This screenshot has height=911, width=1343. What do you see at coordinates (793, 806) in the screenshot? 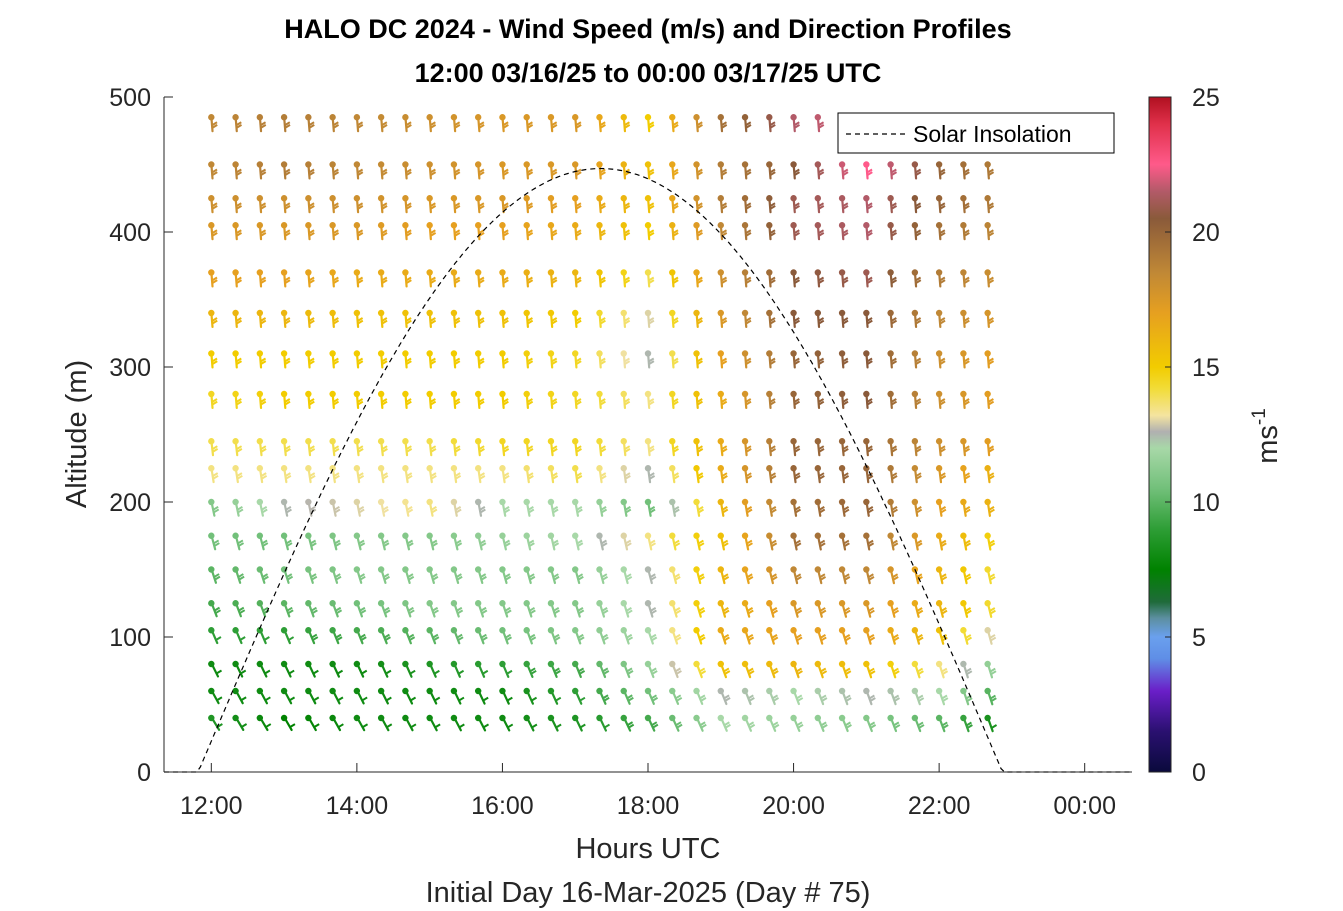
I see `x-tick-label: 20:00` at bounding box center [793, 806].